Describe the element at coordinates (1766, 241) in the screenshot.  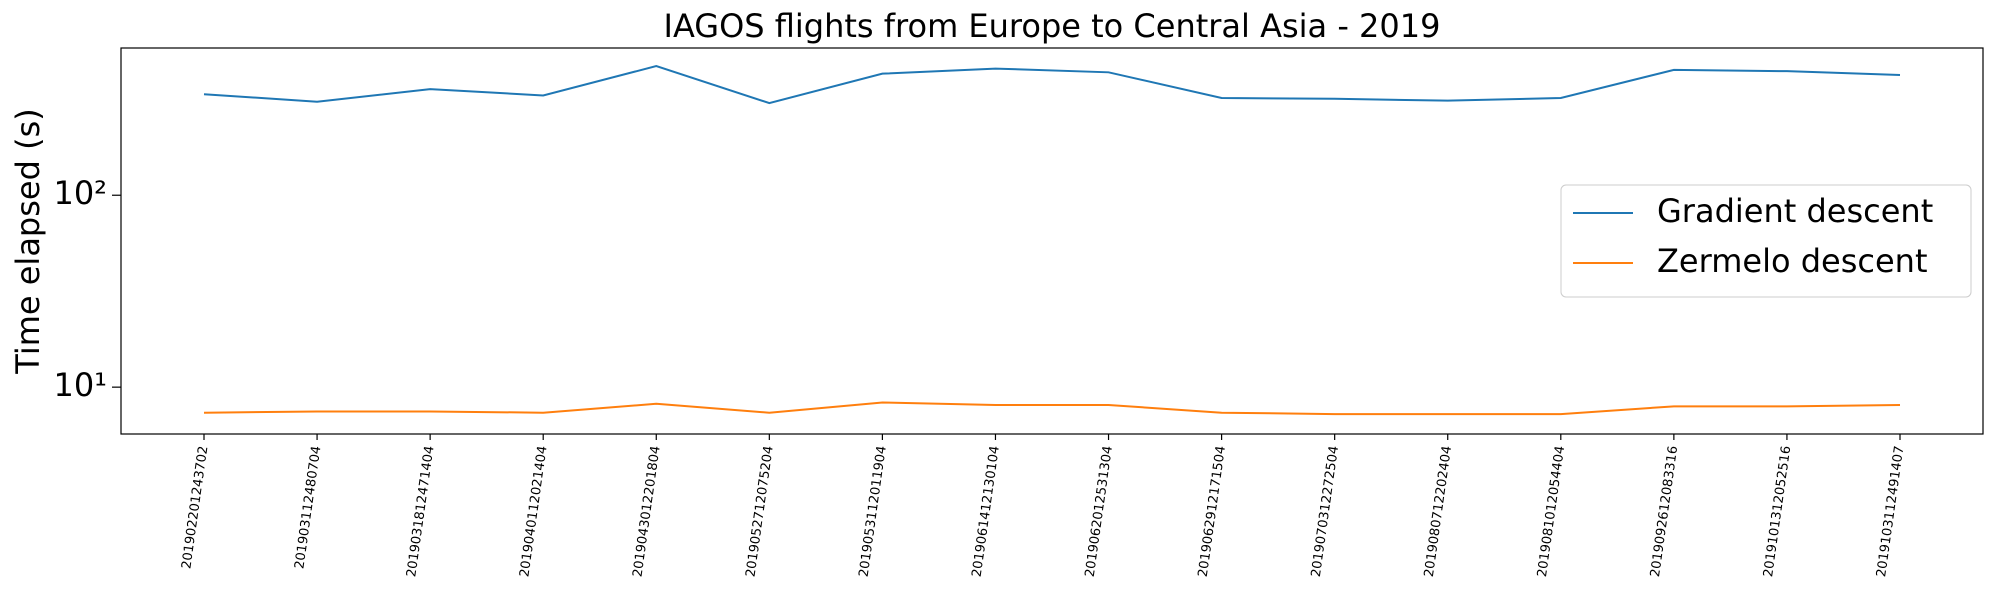
I see `legend-box` at that location.